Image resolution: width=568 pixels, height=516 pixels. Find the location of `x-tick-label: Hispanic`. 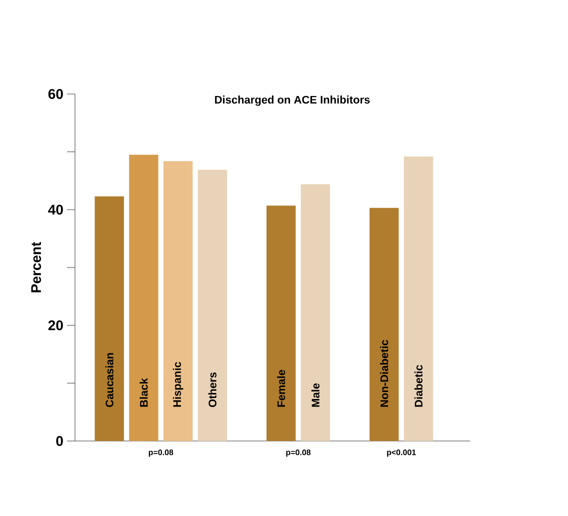

x-tick-label: Hispanic is located at coordinates (178, 384).